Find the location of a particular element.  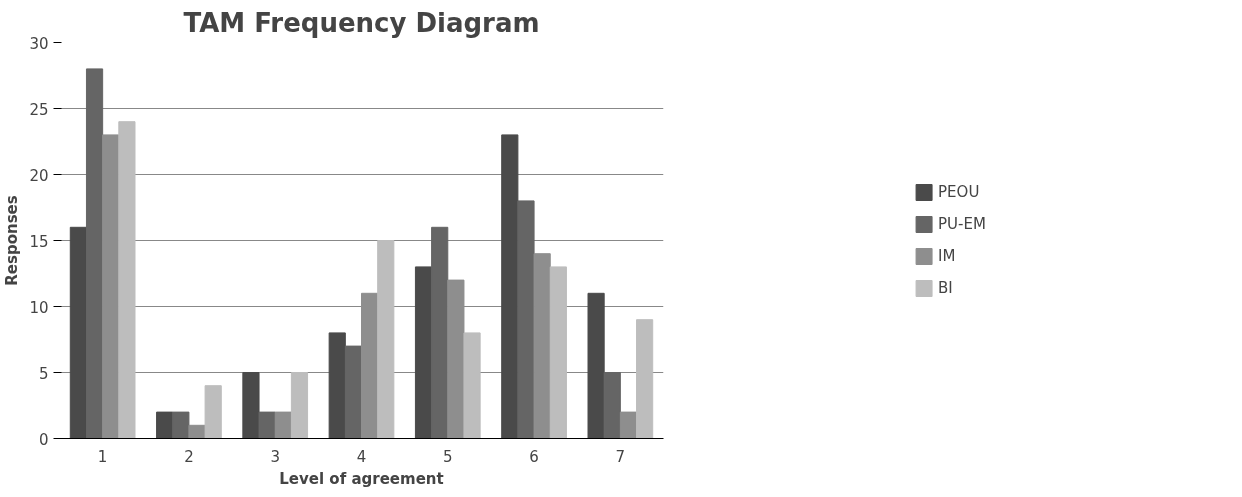

x-tick-label: 2 is located at coordinates (189, 456).